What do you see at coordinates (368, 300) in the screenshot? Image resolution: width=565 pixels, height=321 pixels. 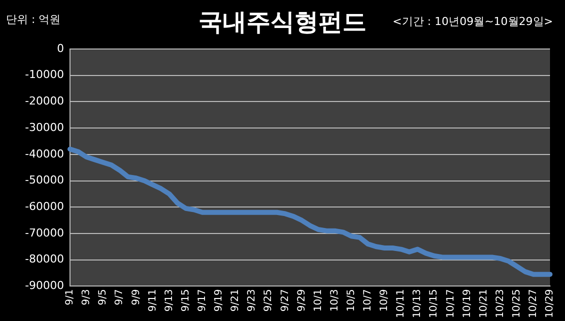 I see `x-tick-label: 10/7` at bounding box center [368, 300].